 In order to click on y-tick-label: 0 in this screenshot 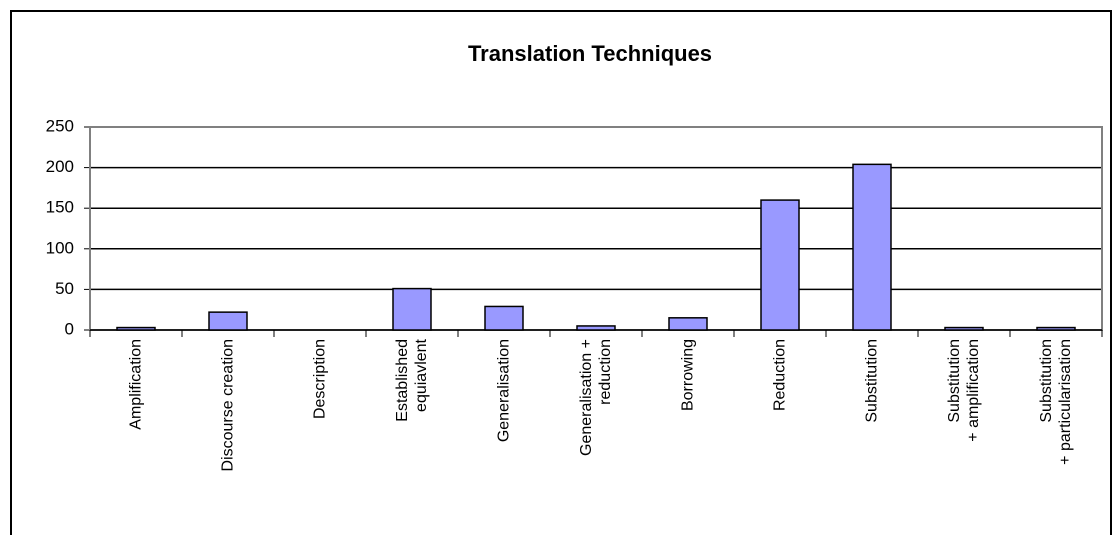, I will do `click(69, 328)`.